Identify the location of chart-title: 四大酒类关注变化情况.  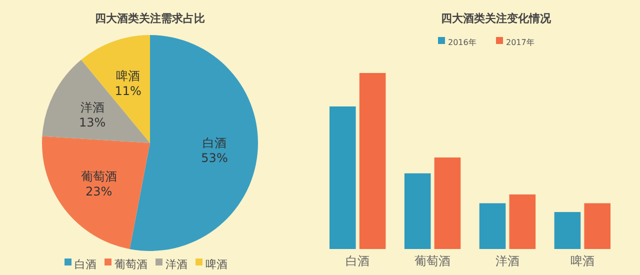
(496, 18).